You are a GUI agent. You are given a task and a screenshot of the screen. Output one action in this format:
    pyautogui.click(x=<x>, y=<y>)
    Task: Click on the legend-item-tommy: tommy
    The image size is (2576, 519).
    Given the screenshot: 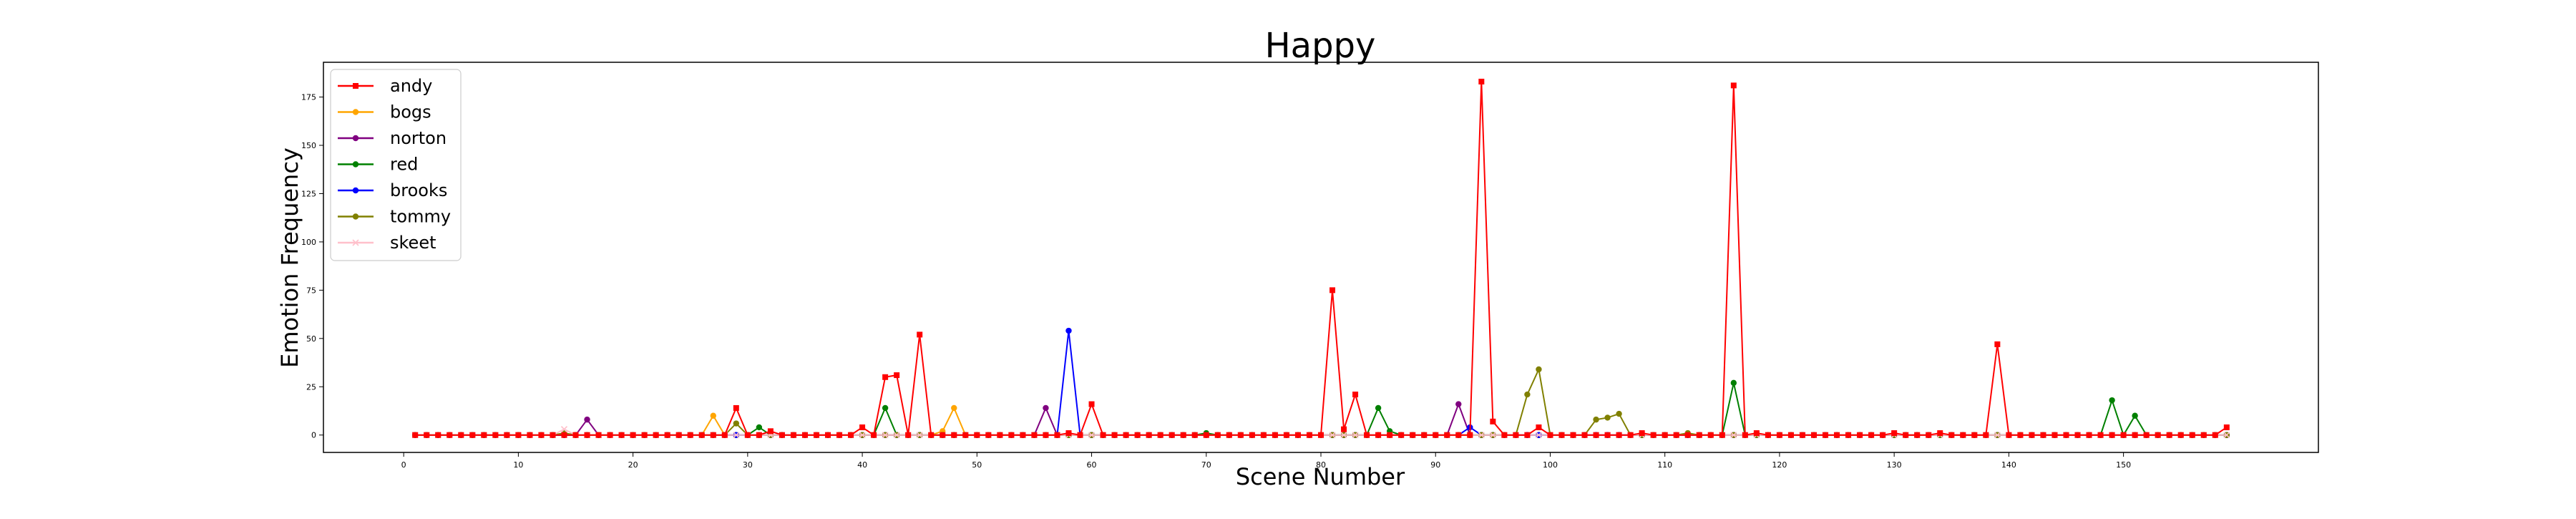 What is the action you would take?
    pyautogui.click(x=394, y=217)
    